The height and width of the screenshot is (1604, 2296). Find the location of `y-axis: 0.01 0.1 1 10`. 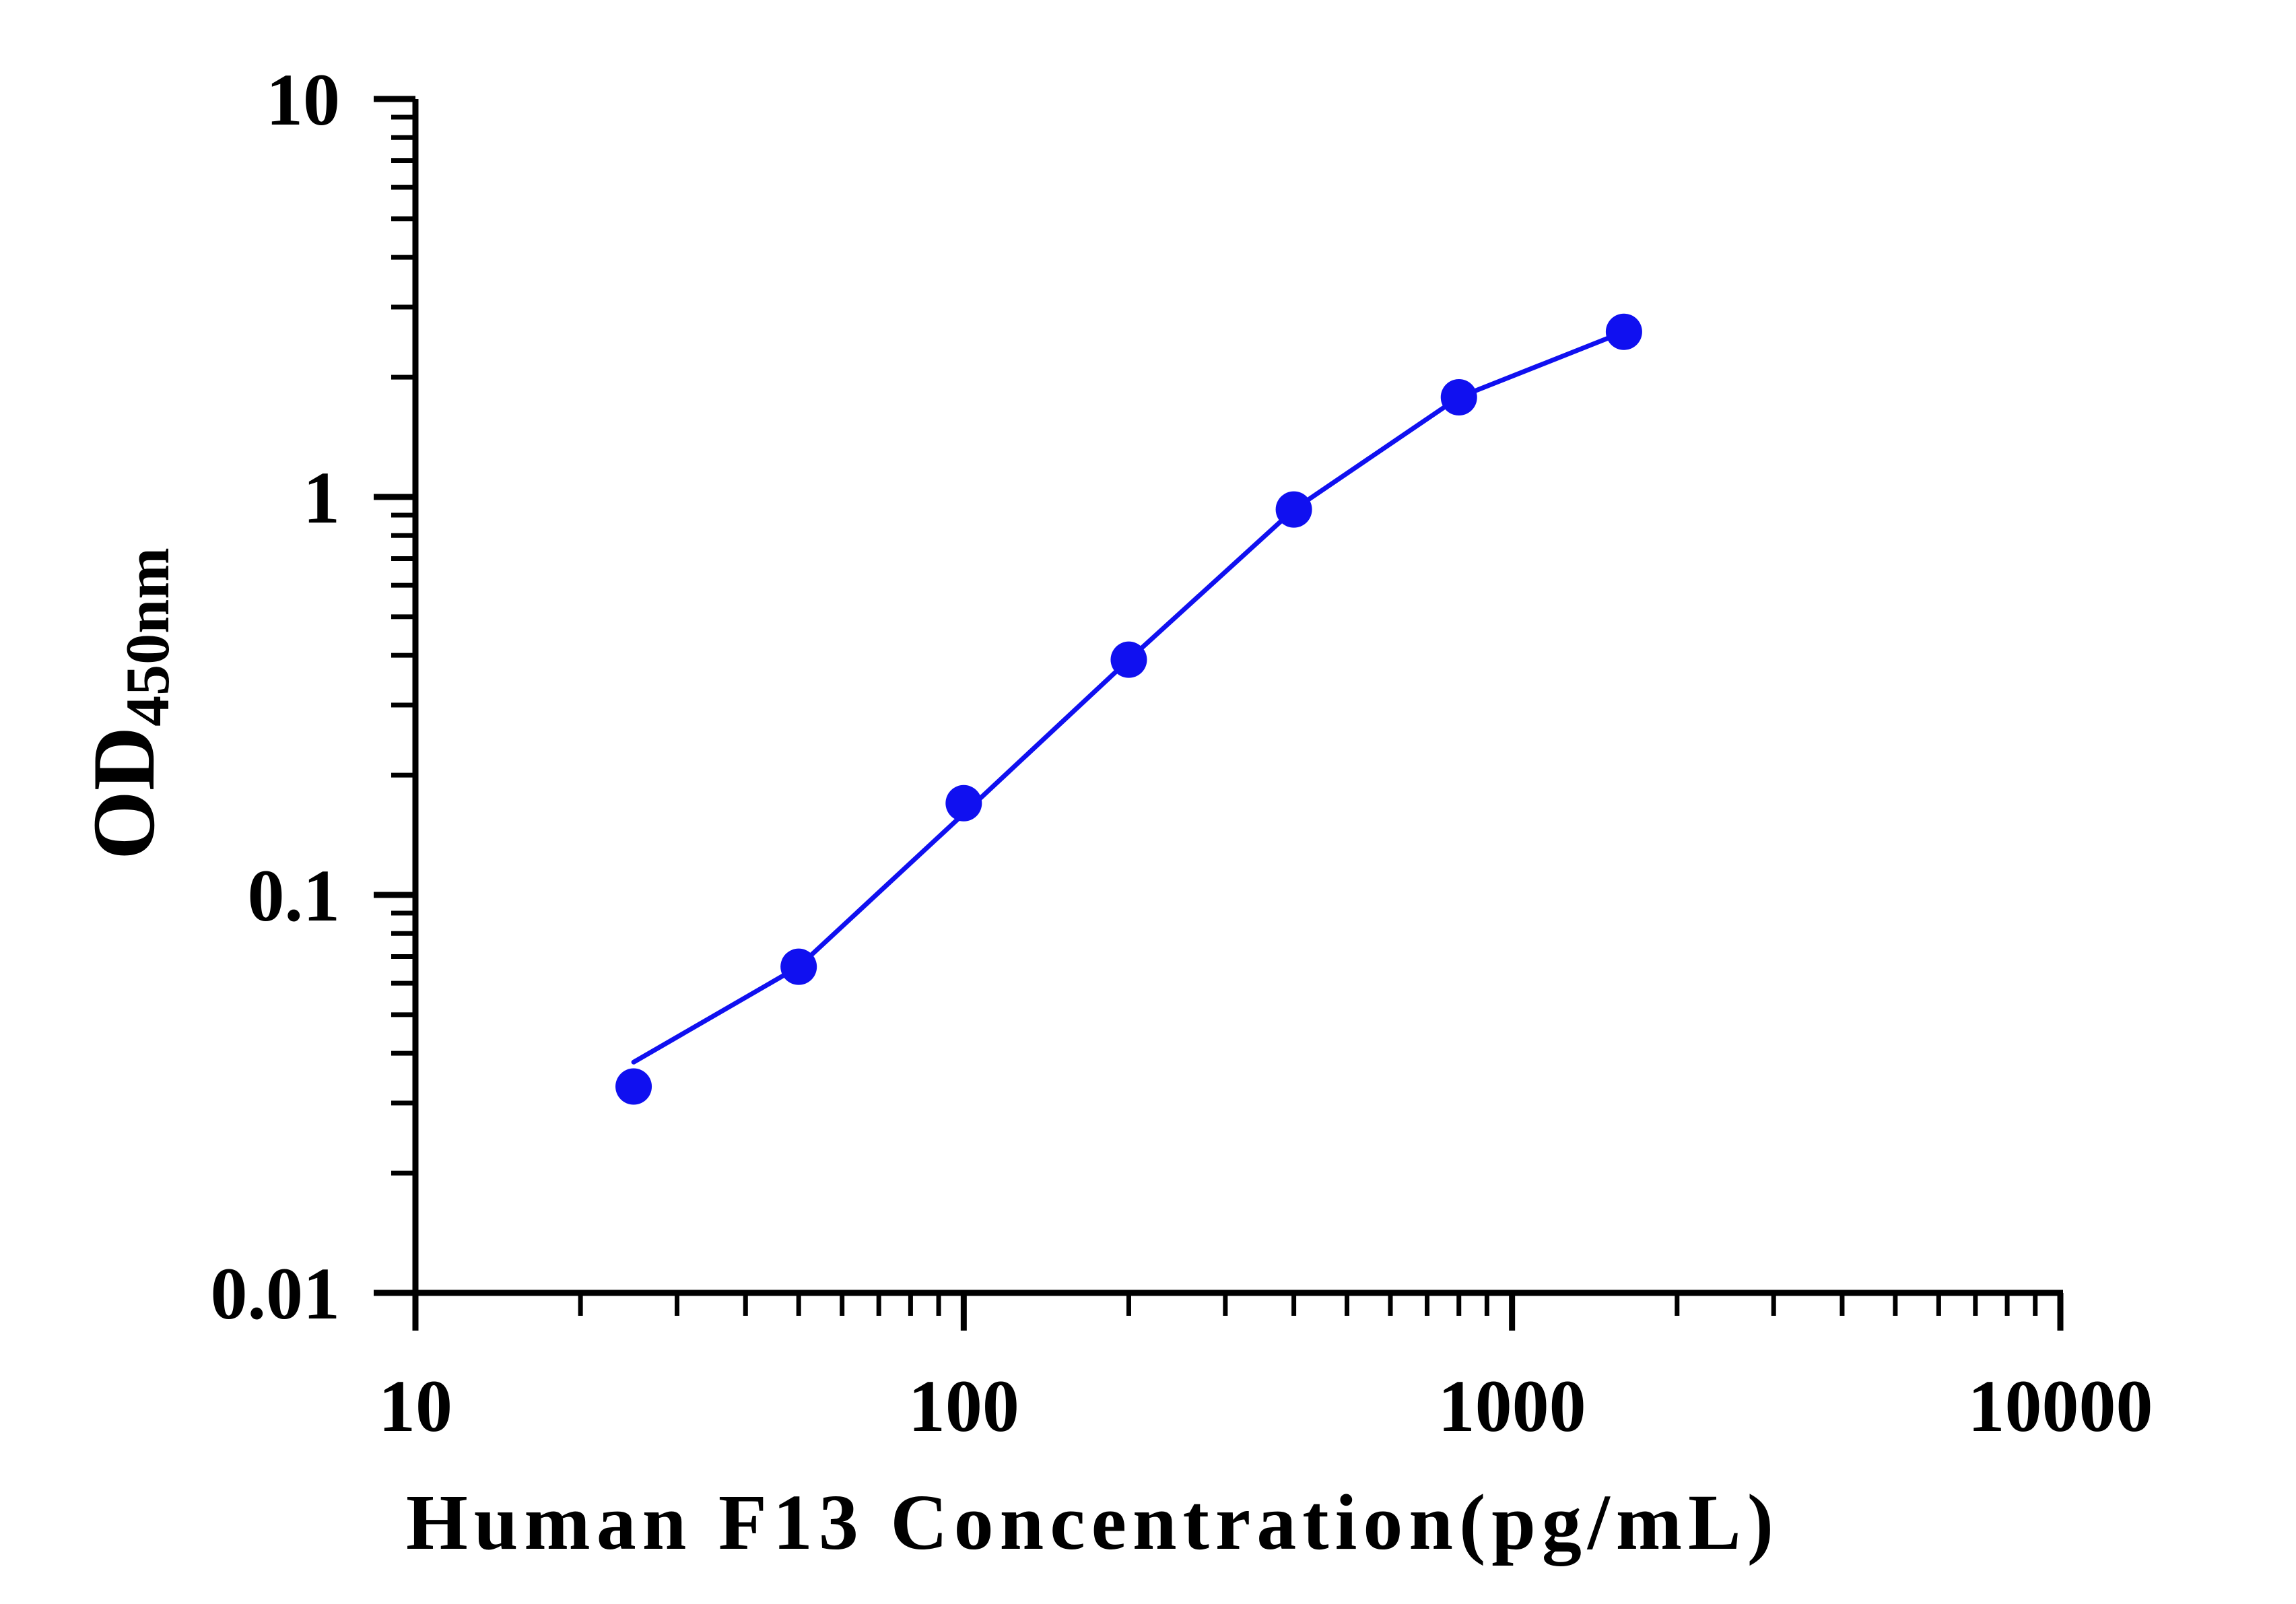

y-axis: 0.01 0.1 1 10 is located at coordinates (315, 697).